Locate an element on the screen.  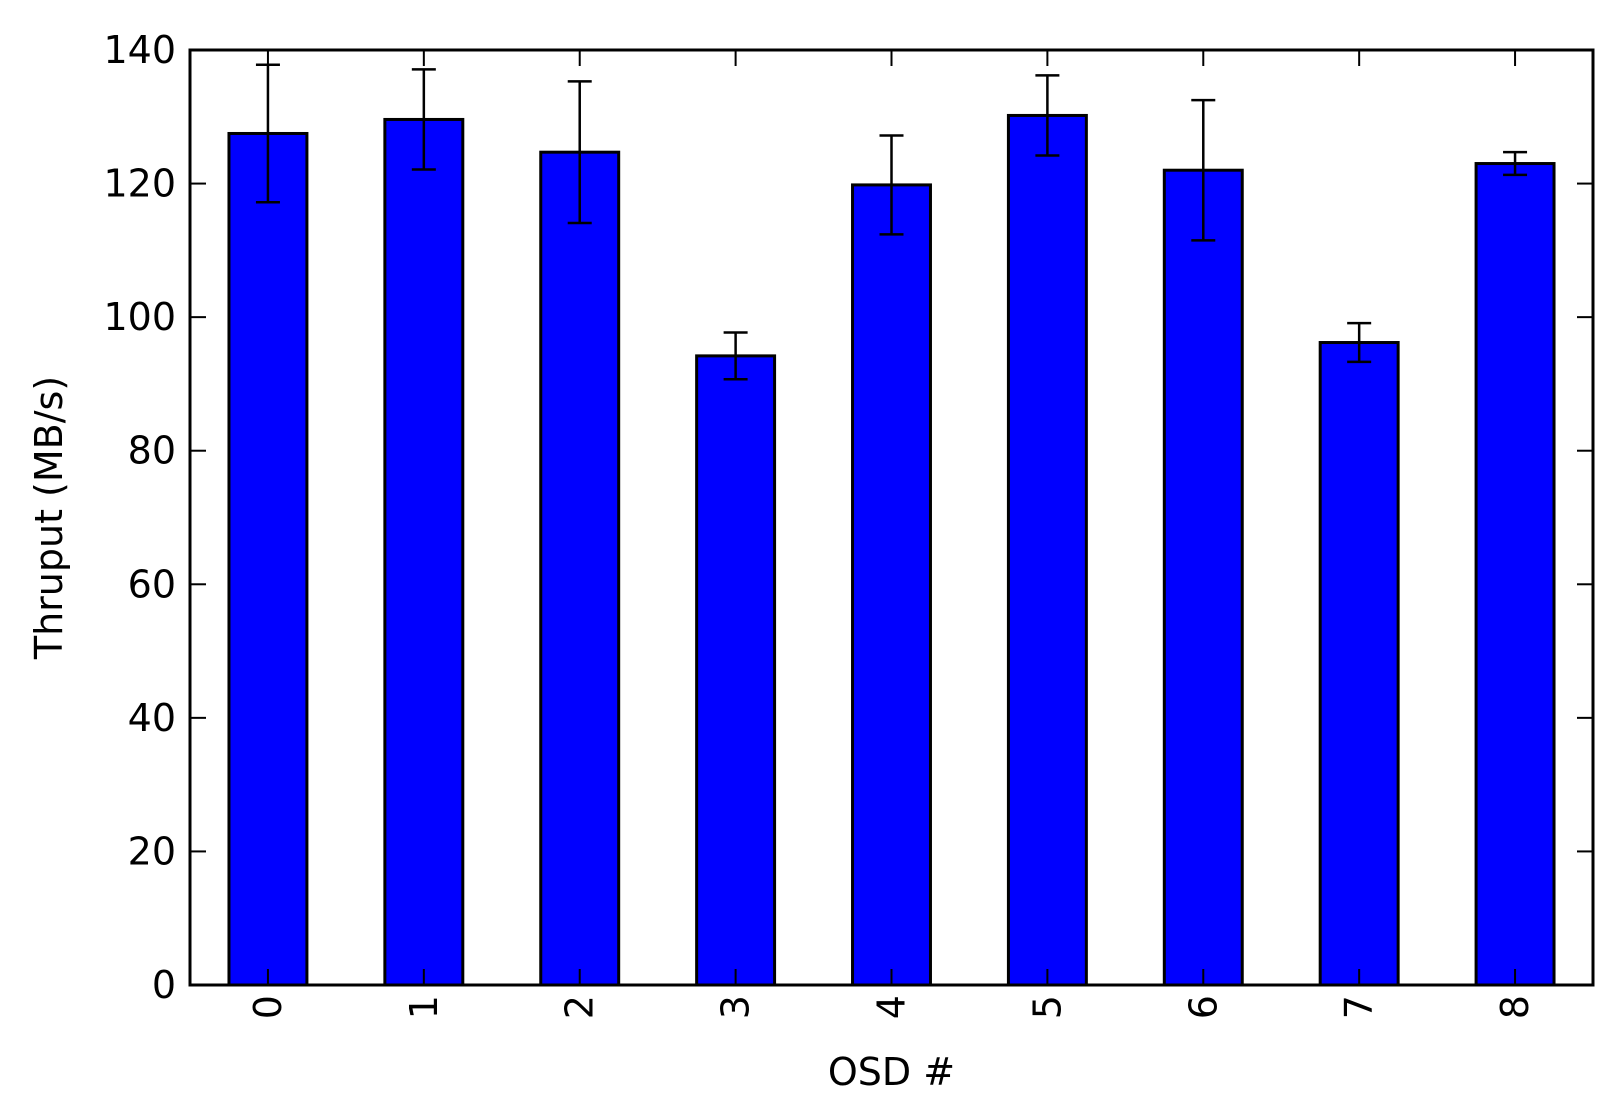
x-tick-label-4: 4 is located at coordinates (892, 1007).